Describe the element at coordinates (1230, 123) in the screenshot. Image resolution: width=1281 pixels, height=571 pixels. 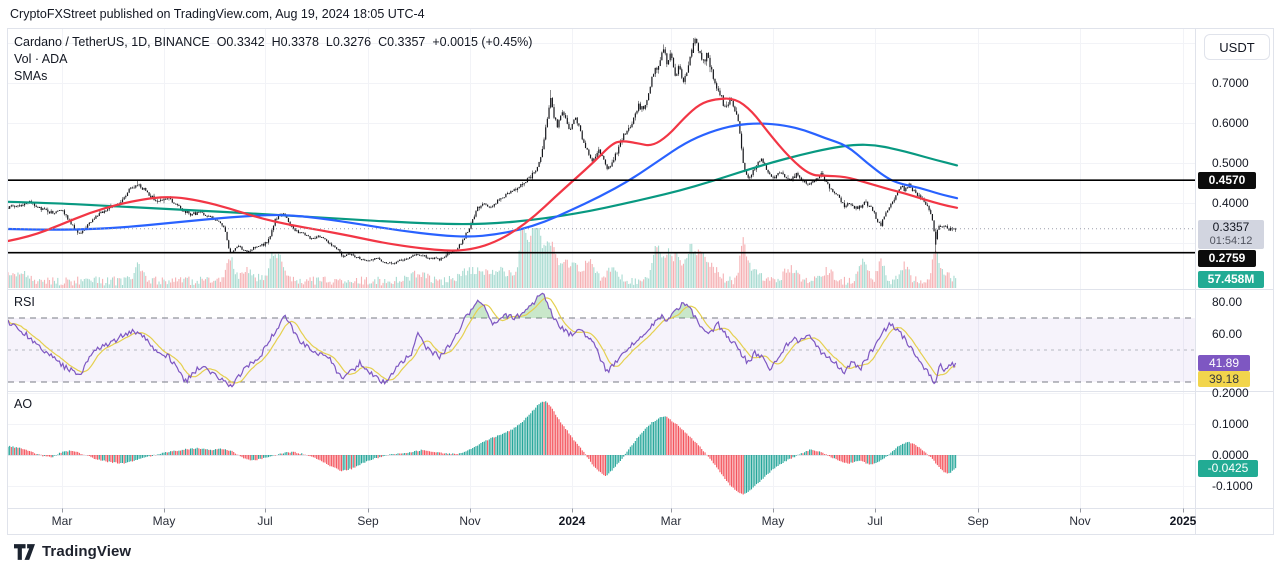
I see `price-axis-label: 0.6000` at that location.